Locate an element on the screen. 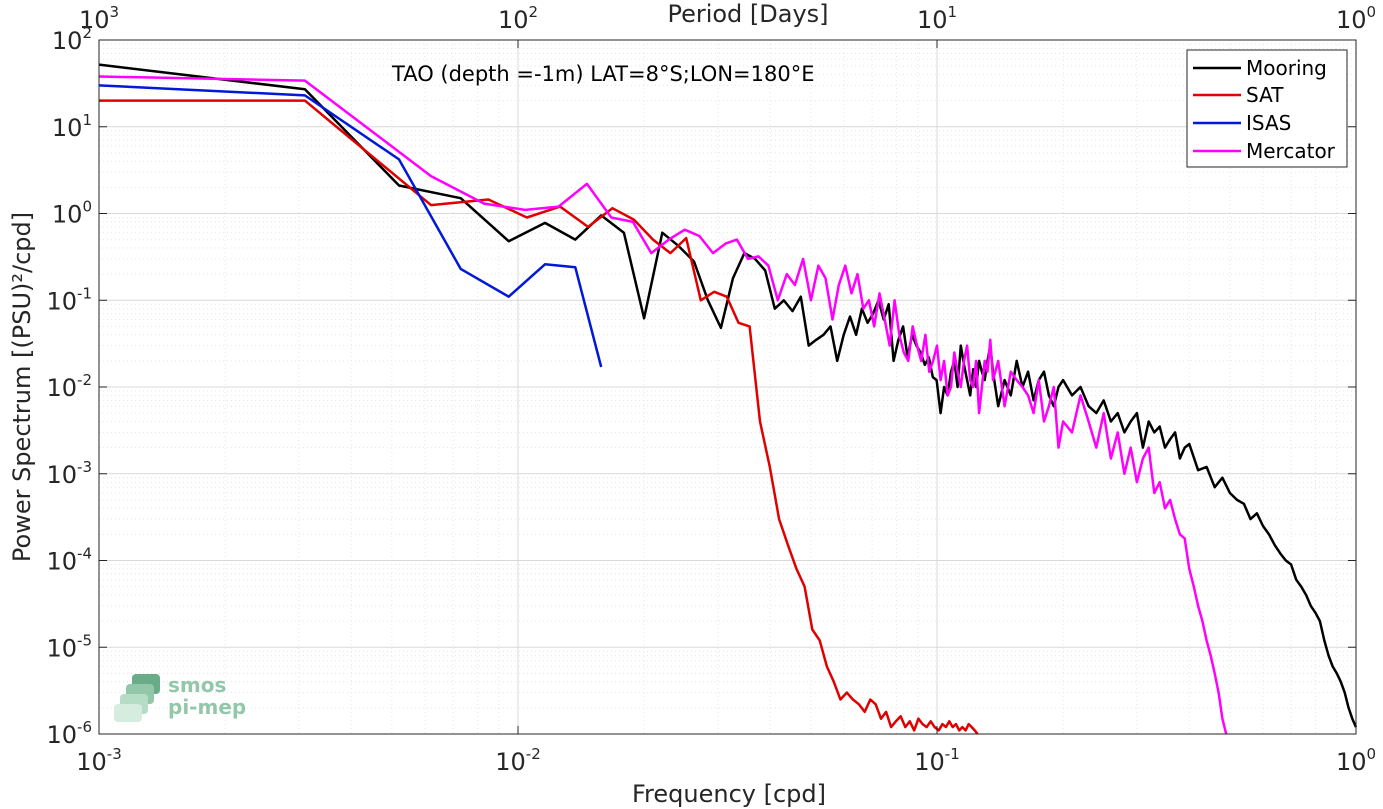 The width and height of the screenshot is (1383, 809). x2-tick-label: 10² is located at coordinates (518, 18).